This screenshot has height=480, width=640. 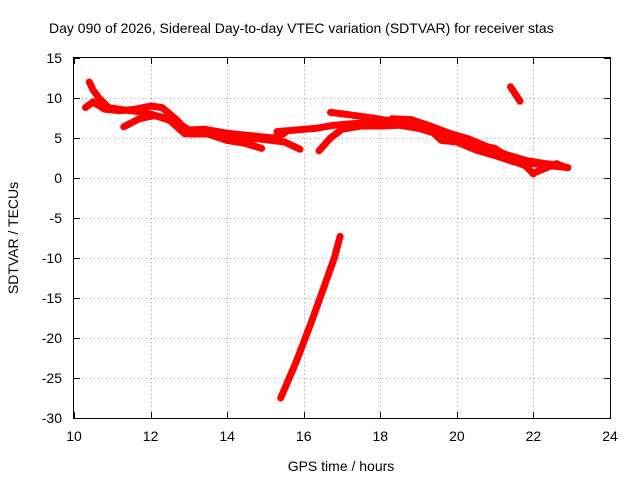 What do you see at coordinates (341, 466) in the screenshot?
I see `x-axis-label: GPS time / hours` at bounding box center [341, 466].